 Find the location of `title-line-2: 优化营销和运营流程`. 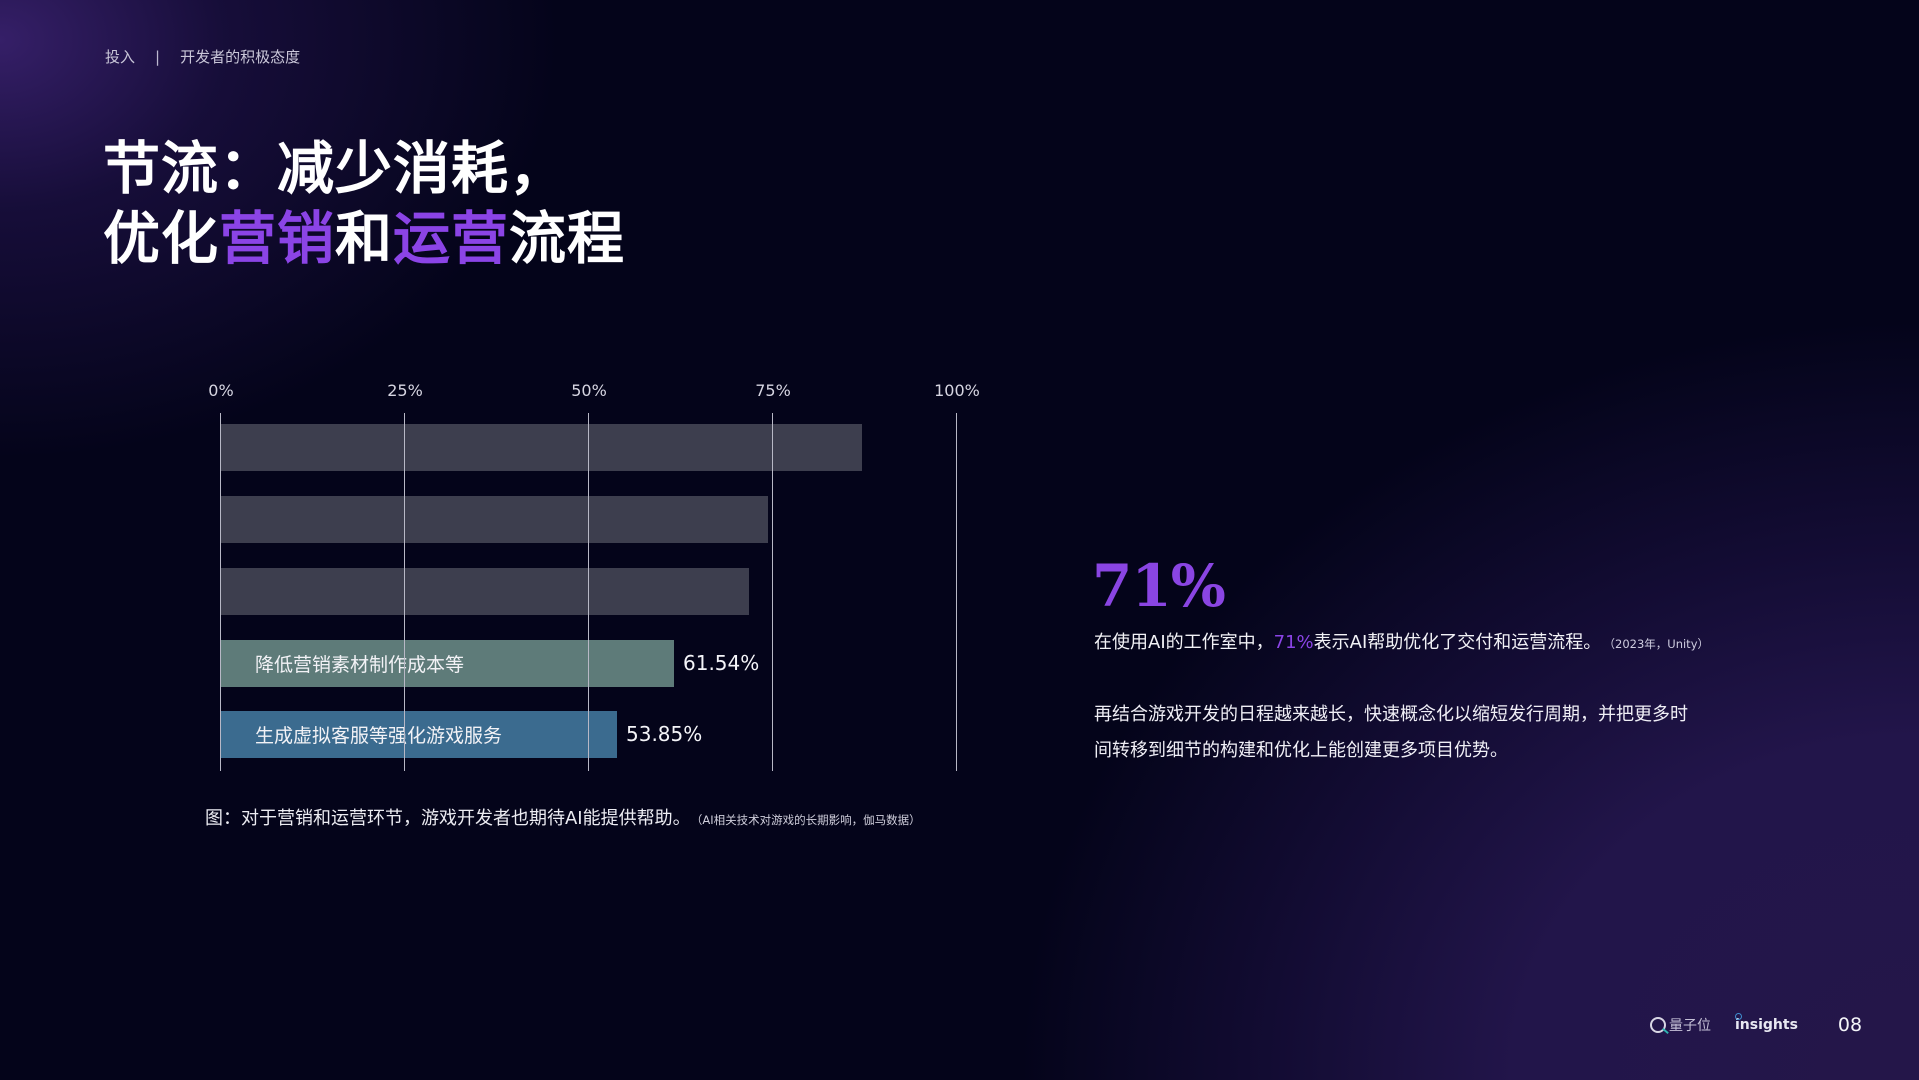

title-line-2: 优化营销和运营流程 is located at coordinates (364, 239).